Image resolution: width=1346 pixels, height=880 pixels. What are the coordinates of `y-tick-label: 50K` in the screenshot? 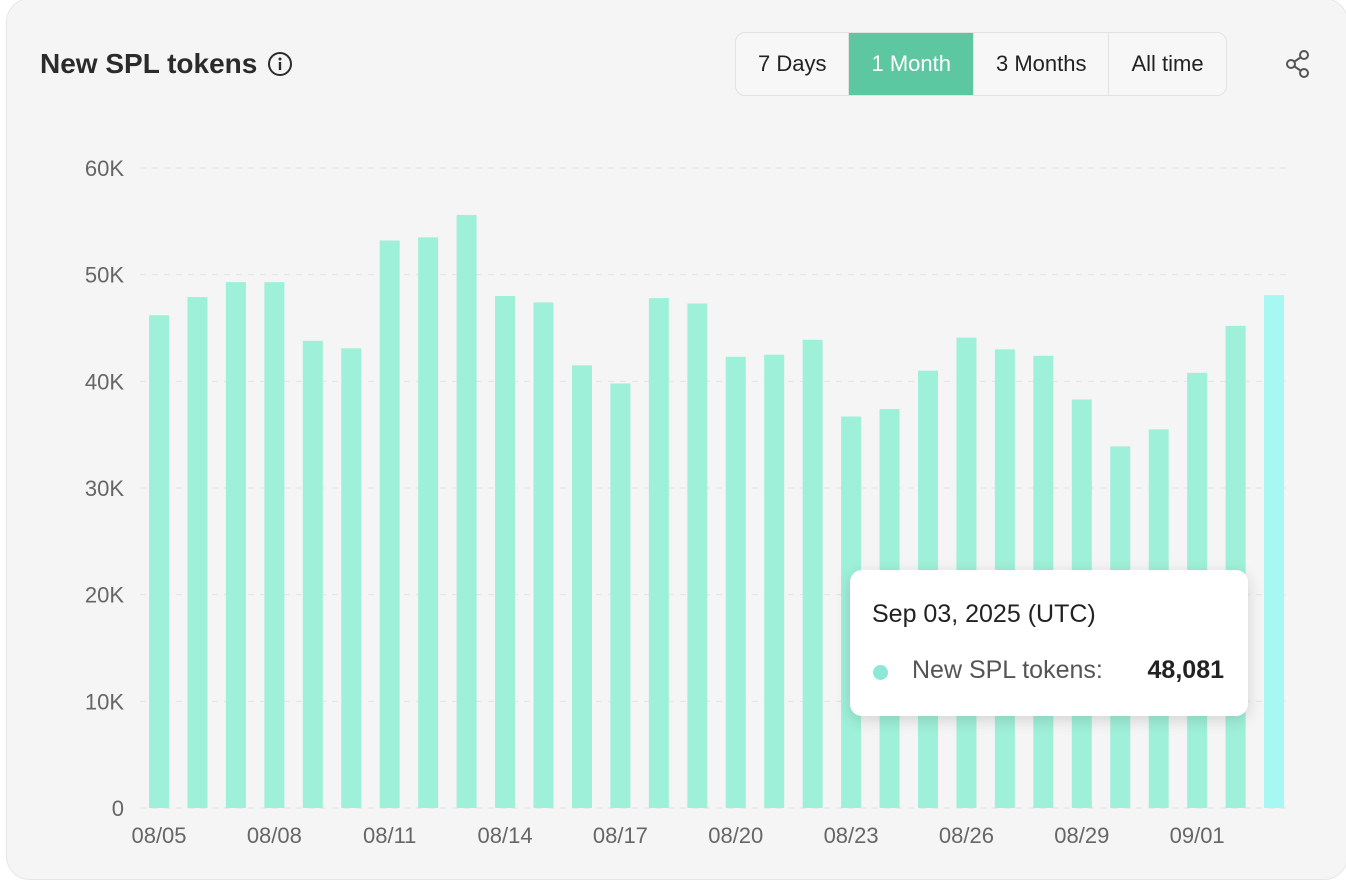 It's located at (104, 275).